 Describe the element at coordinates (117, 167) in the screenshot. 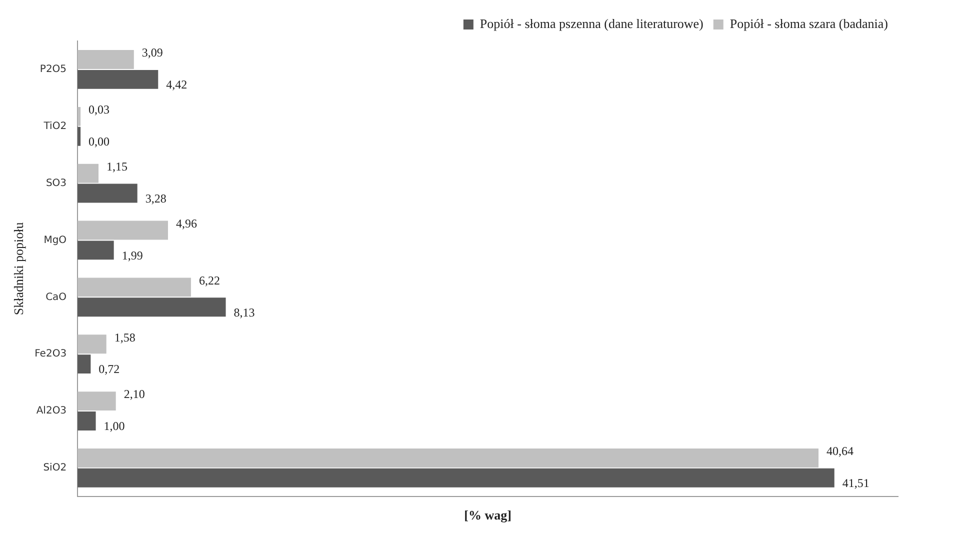

I see `data-label: 1,15` at that location.